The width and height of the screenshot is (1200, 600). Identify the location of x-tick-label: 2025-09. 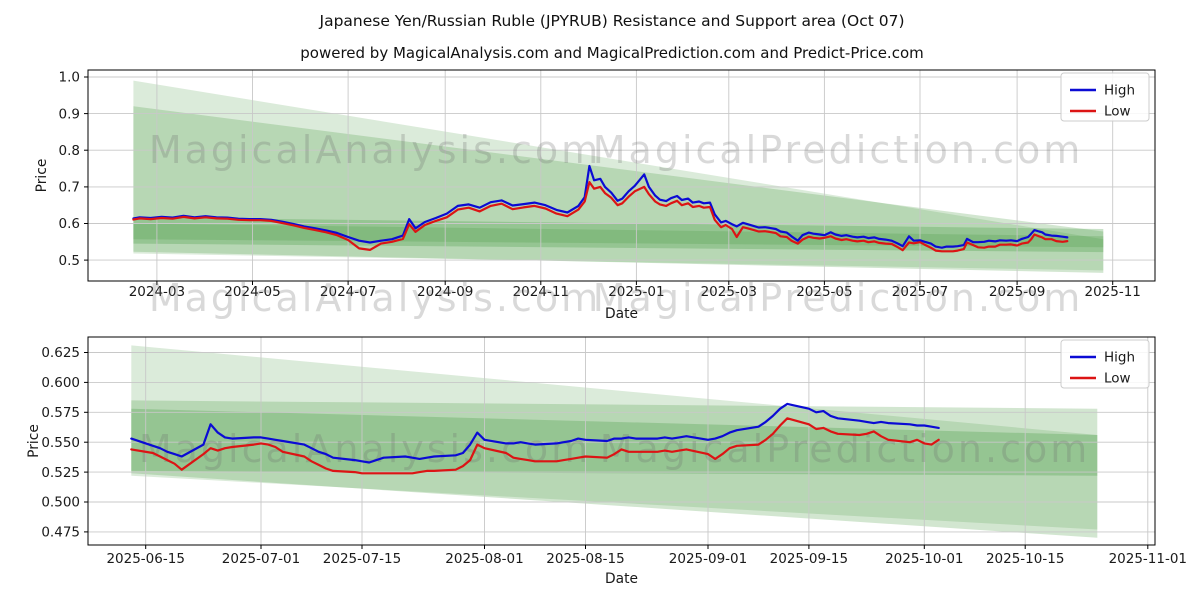
(1017, 292).